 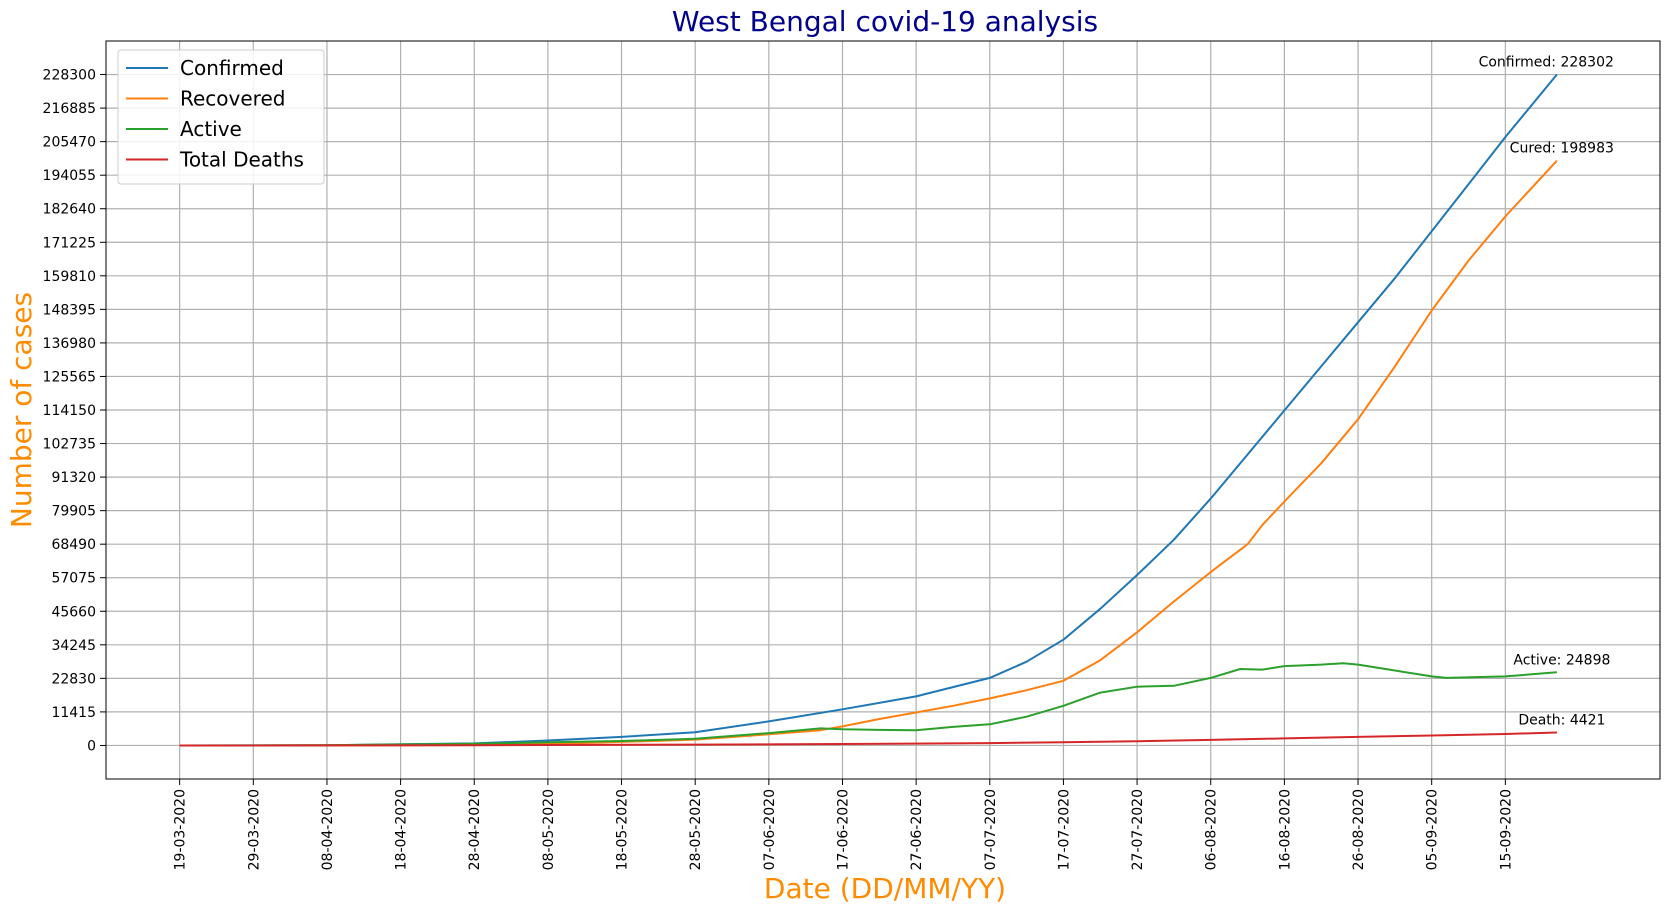 What do you see at coordinates (475, 829) in the screenshot?
I see `x-tick-label: 28-04-2020` at bounding box center [475, 829].